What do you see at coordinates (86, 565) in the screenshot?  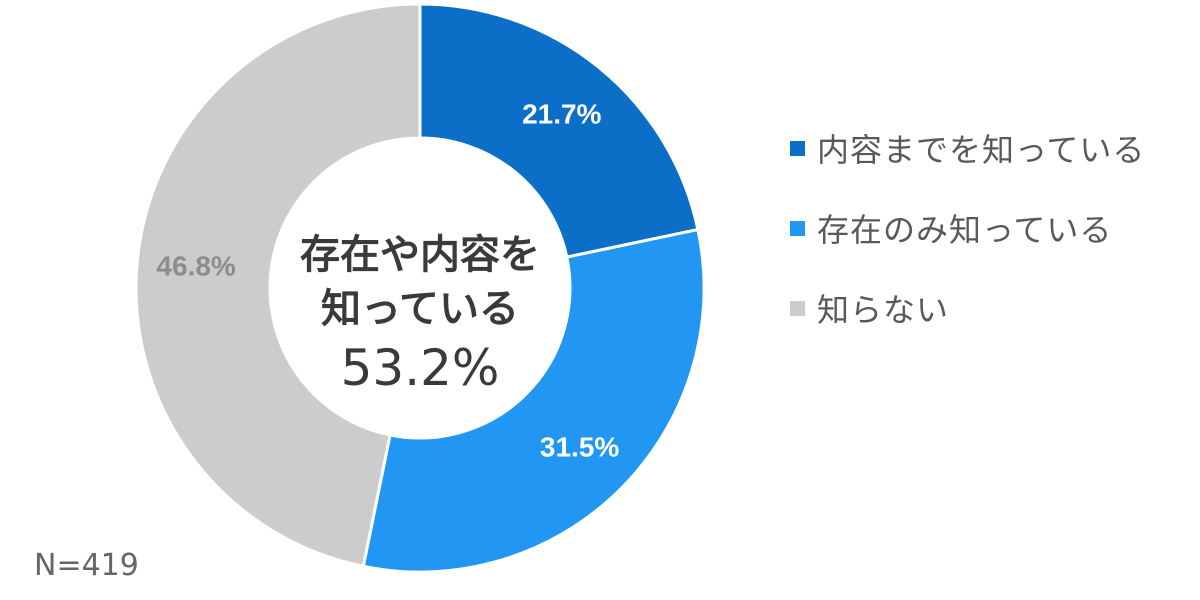 I see `sample-size-label: N=419` at bounding box center [86, 565].